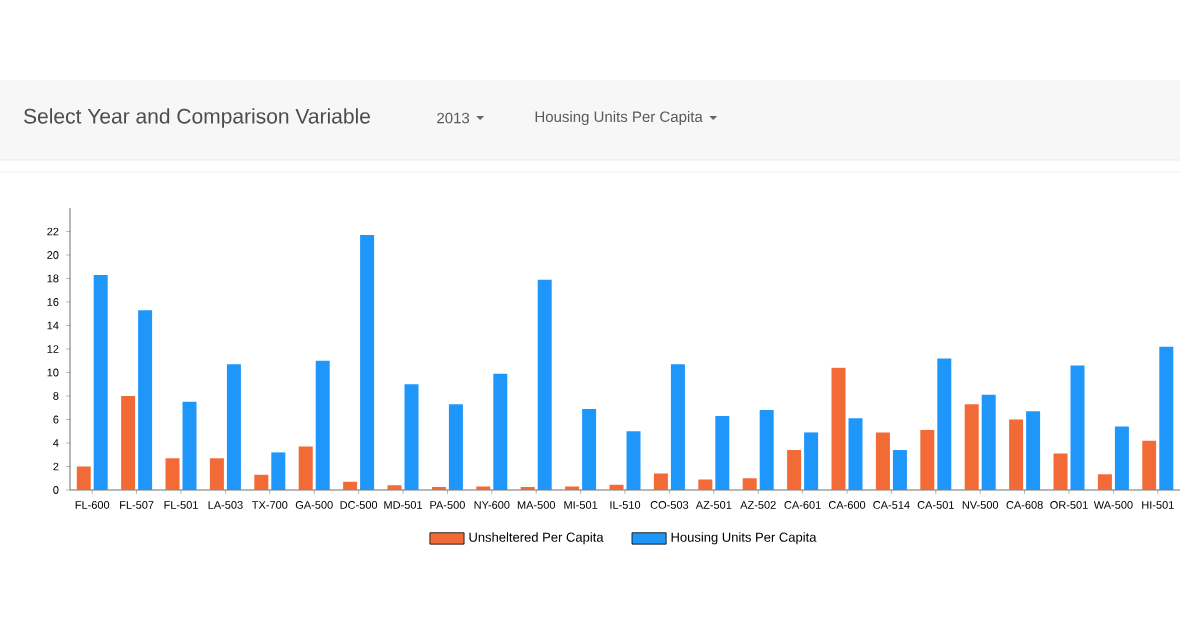 The width and height of the screenshot is (1192, 628). I want to click on chart-title: Select Year and Comparison Variable, so click(197, 118).